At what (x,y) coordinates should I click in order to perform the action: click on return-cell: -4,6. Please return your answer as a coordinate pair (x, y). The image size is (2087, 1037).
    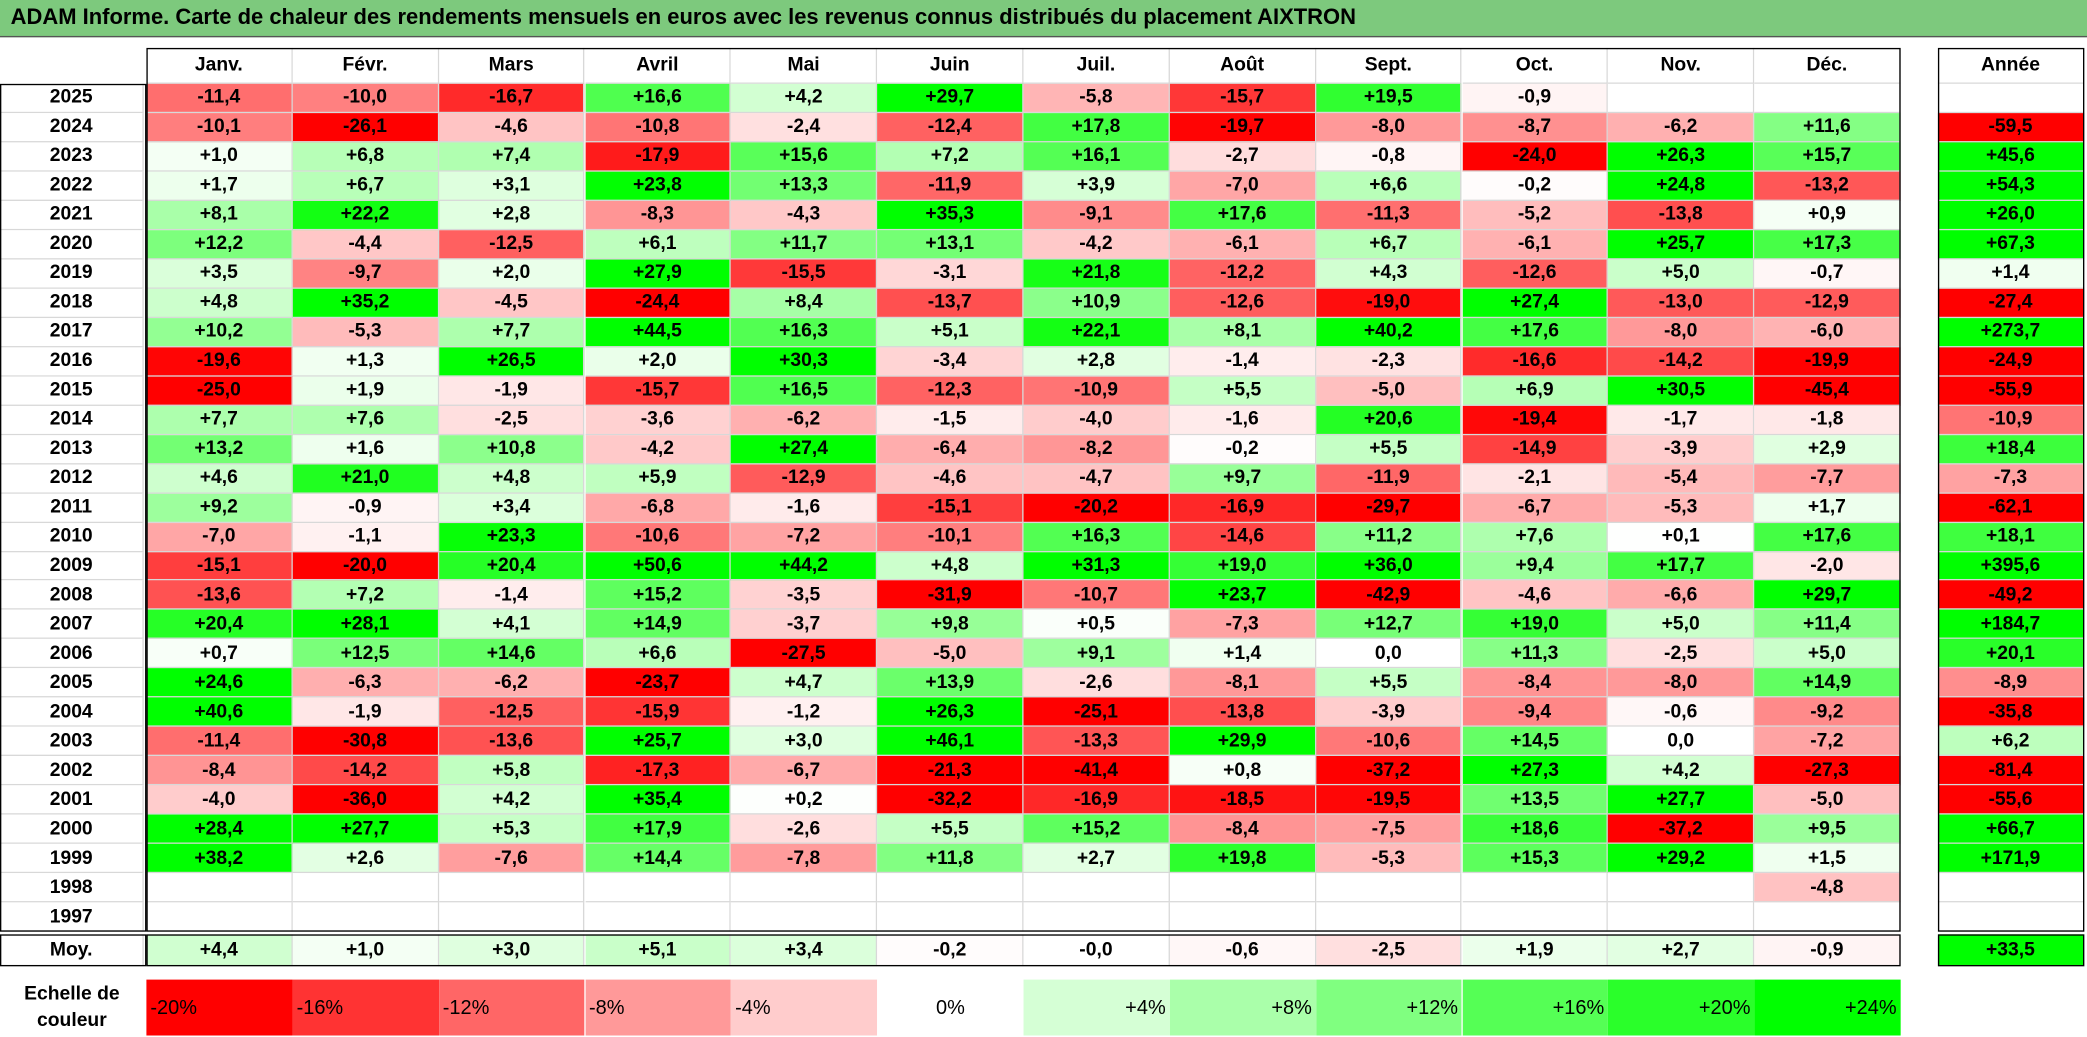
    Looking at the image, I should click on (950, 478).